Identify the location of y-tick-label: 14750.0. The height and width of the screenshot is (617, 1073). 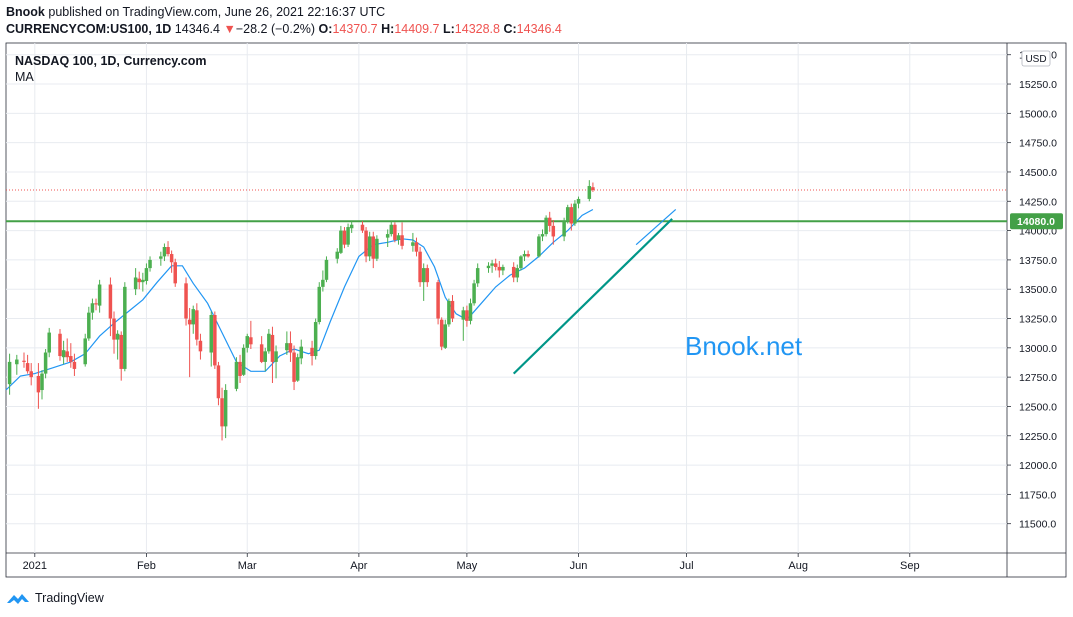
(1038, 144).